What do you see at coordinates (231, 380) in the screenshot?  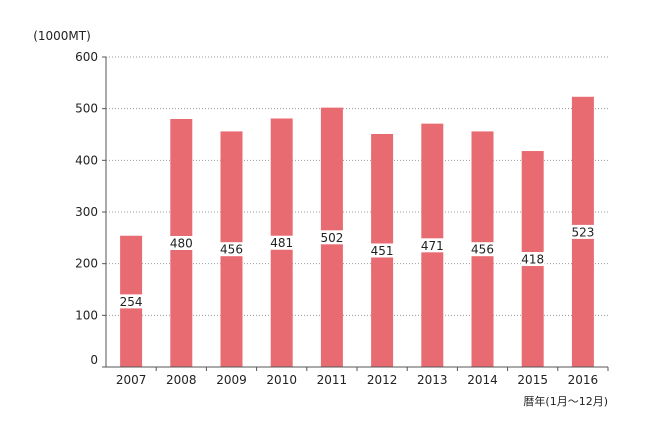 I see `x-tick-label: 2009` at bounding box center [231, 380].